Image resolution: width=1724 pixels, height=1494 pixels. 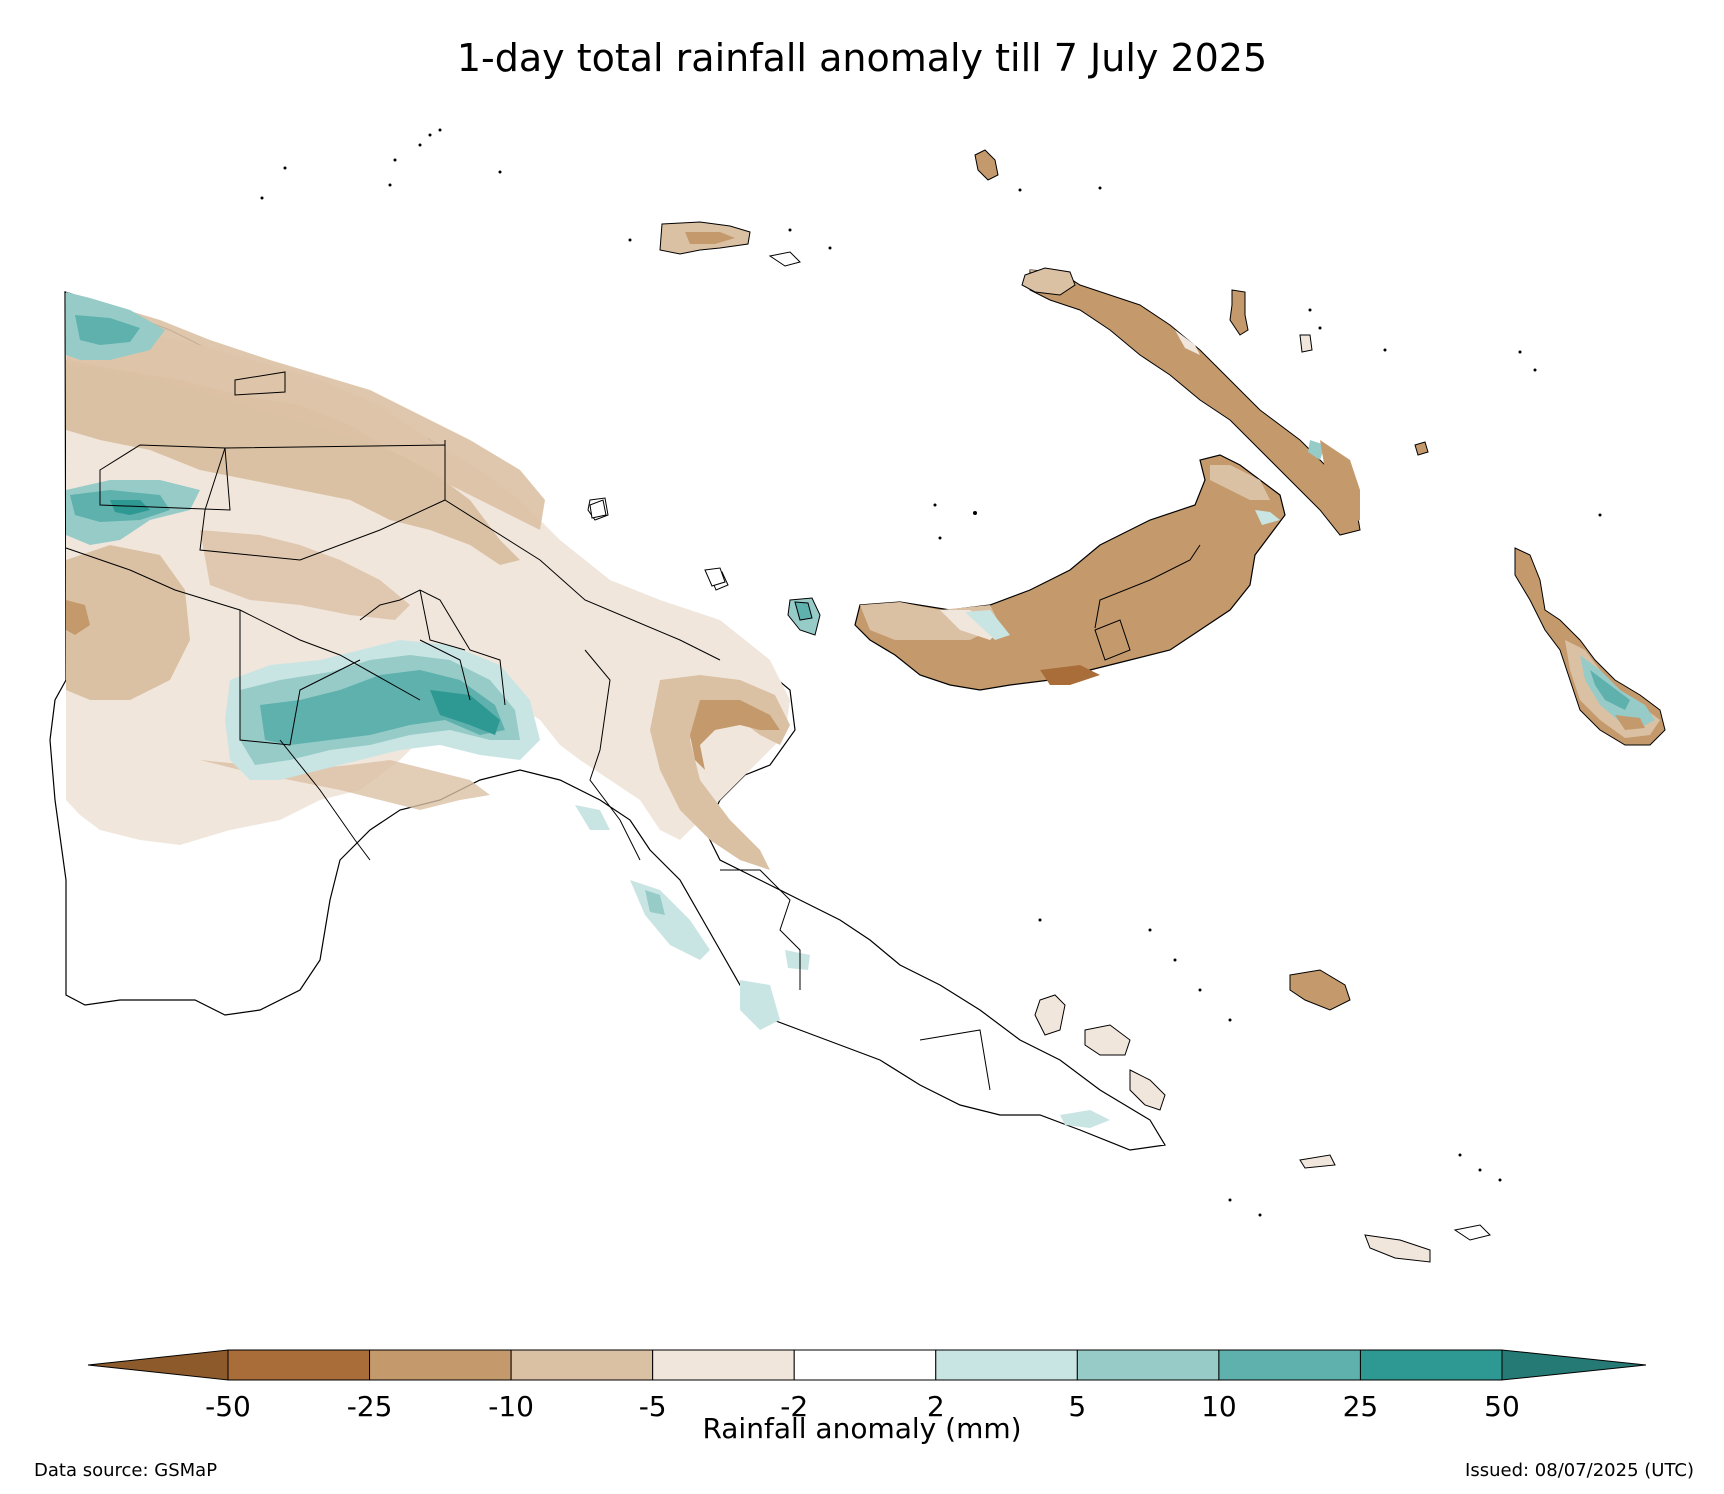 I want to click on colorbar-tick-label: 10, so click(x=1219, y=1405).